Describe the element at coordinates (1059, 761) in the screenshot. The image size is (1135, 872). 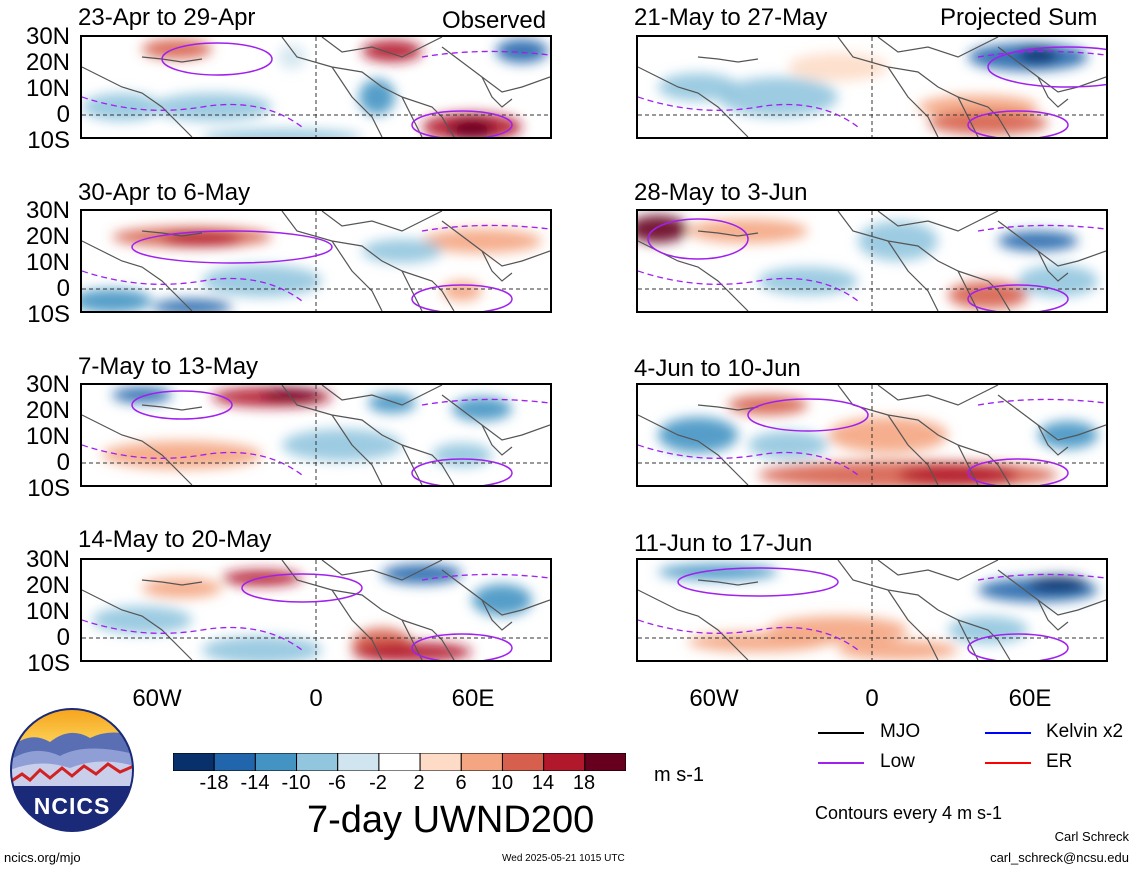
I see `legend-label-er: ER` at that location.